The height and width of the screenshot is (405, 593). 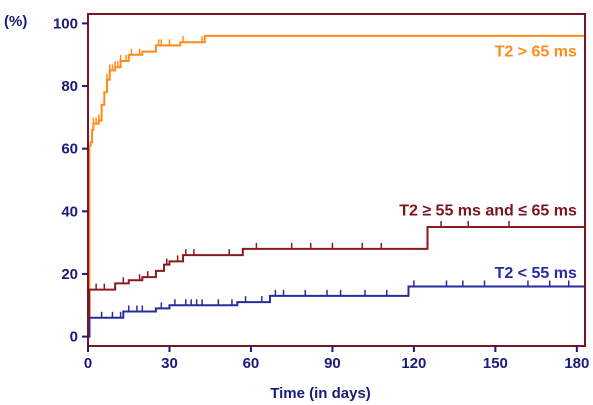 What do you see at coordinates (65, 23) in the screenshot?
I see `y-tick-label: 100` at bounding box center [65, 23].